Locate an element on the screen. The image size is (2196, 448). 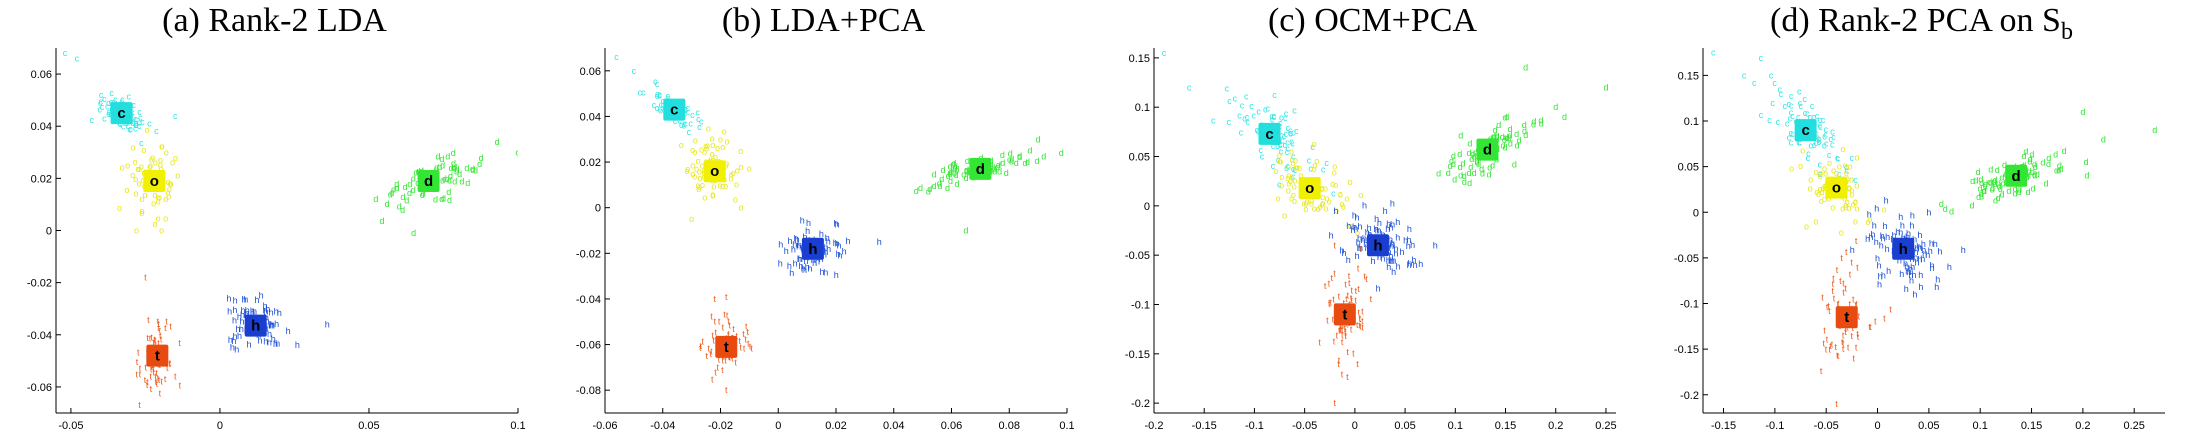
centroid-marker-h is located at coordinates (255, 325).